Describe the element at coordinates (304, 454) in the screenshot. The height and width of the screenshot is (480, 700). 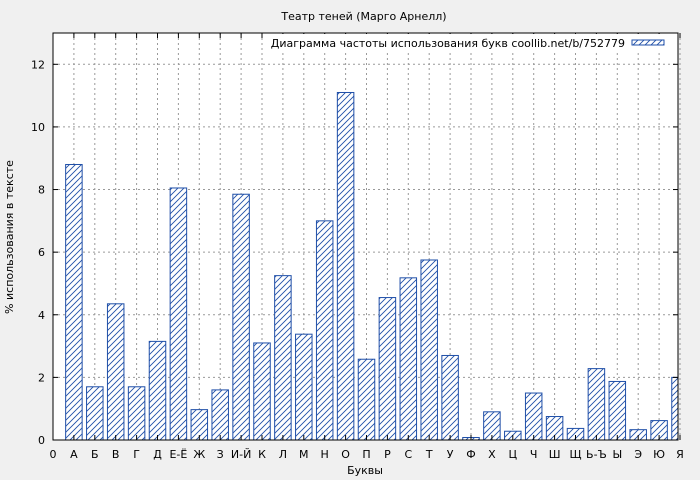
I see `x-tick-label: М` at that location.